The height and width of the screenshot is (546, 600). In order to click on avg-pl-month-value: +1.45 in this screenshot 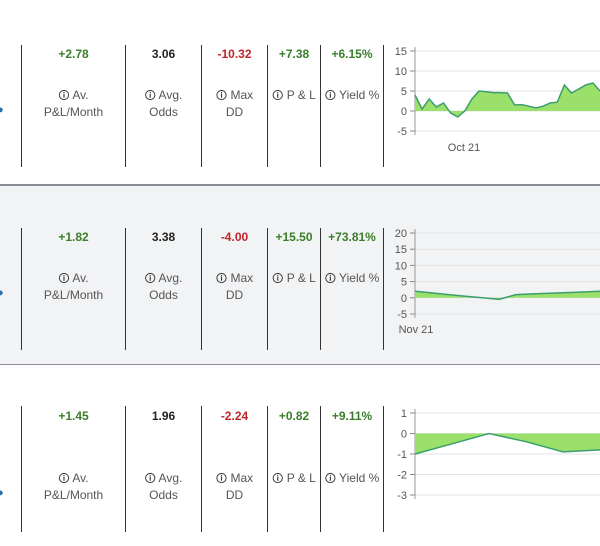, I will do `click(73, 416)`.